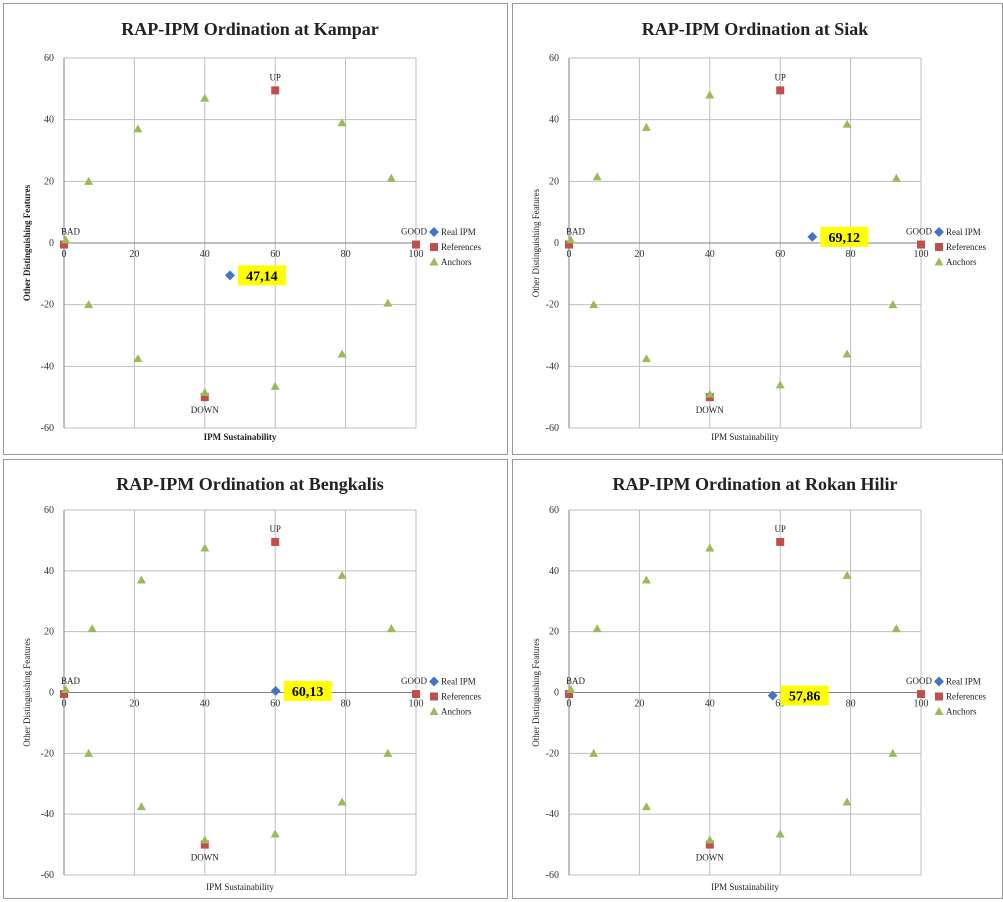 The image size is (1003, 902). Describe the element at coordinates (262, 276) in the screenshot. I see `callout-label: 47,14` at that location.